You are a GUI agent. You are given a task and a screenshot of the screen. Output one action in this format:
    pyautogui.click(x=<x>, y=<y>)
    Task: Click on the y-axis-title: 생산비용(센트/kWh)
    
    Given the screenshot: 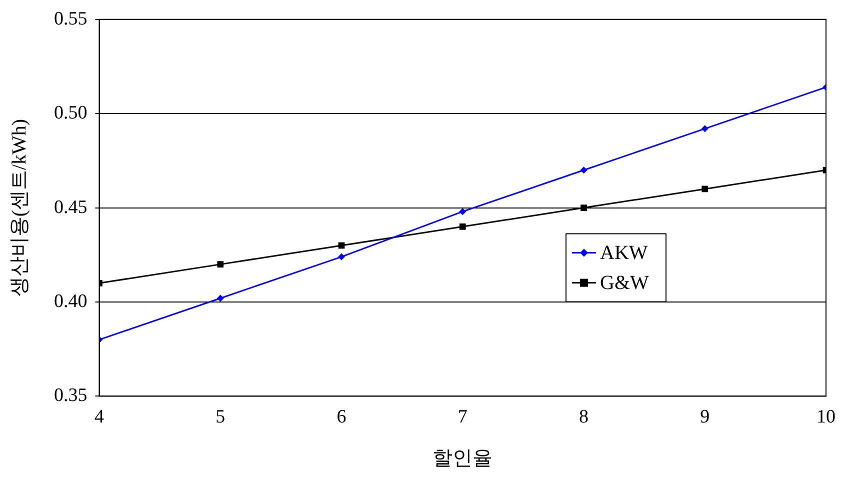 What is the action you would take?
    pyautogui.click(x=19, y=207)
    